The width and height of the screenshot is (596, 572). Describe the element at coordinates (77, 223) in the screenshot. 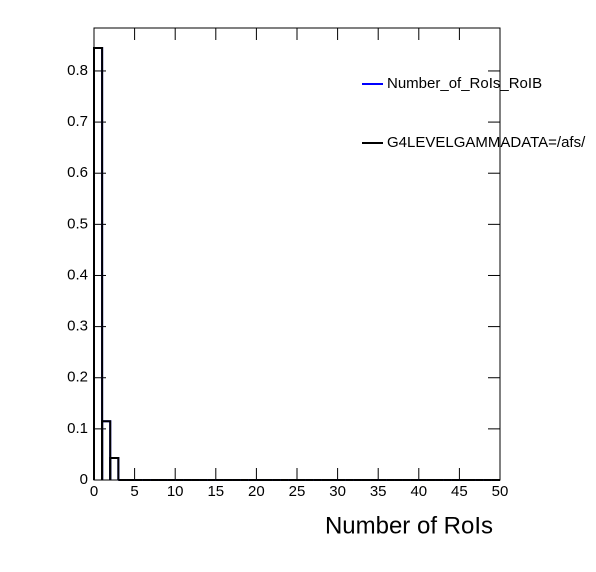

I see `y-tick-label: 0.5` at that location.